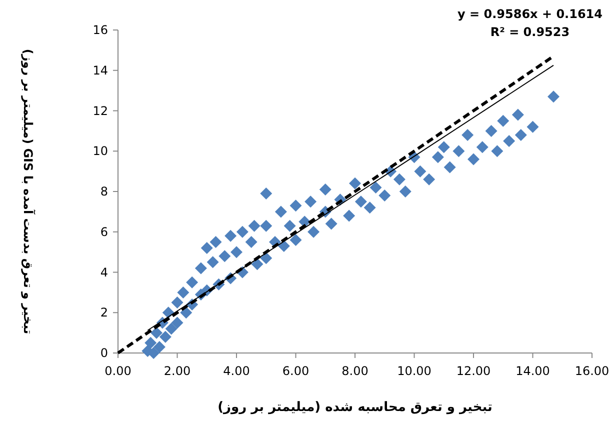  What do you see at coordinates (177, 371) in the screenshot?
I see `x-tick-label: 2.00` at bounding box center [177, 371].